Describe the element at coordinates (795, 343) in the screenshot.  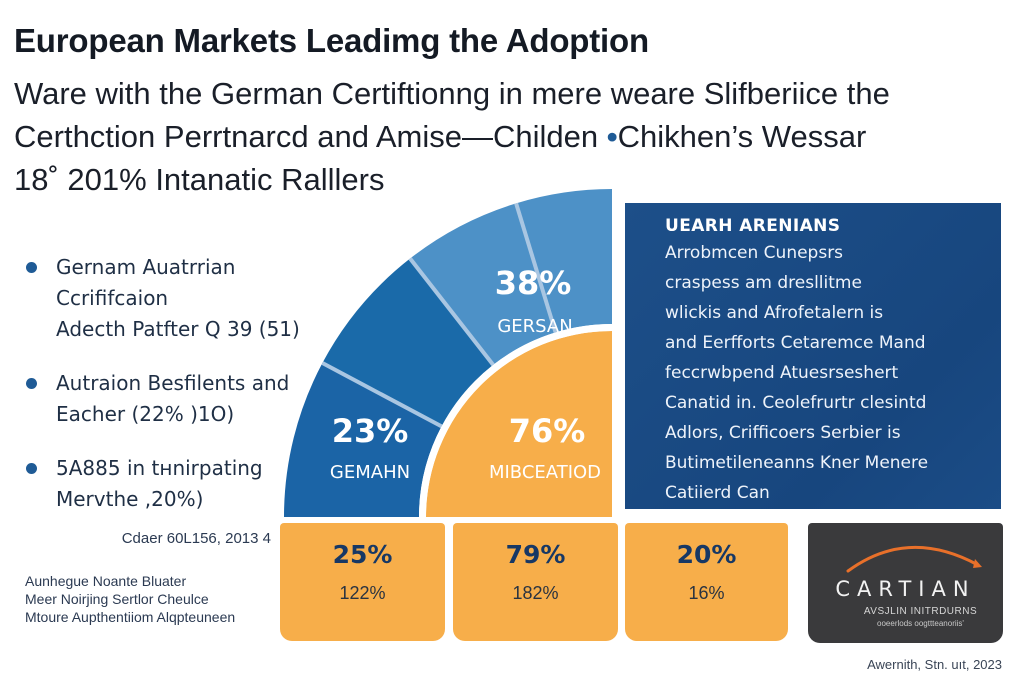
I see `info-panel-line: and Eerfforts Cetaremce Mand` at that location.